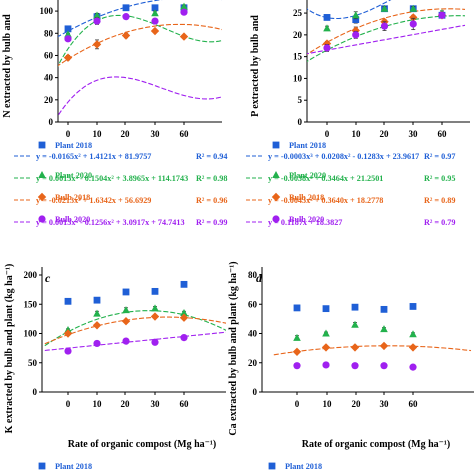  Describe the element at coordinates (93, 200) in the screenshot. I see `legend-equation: y = -0.0213x² + 1.6342x + 56.6929` at that location.